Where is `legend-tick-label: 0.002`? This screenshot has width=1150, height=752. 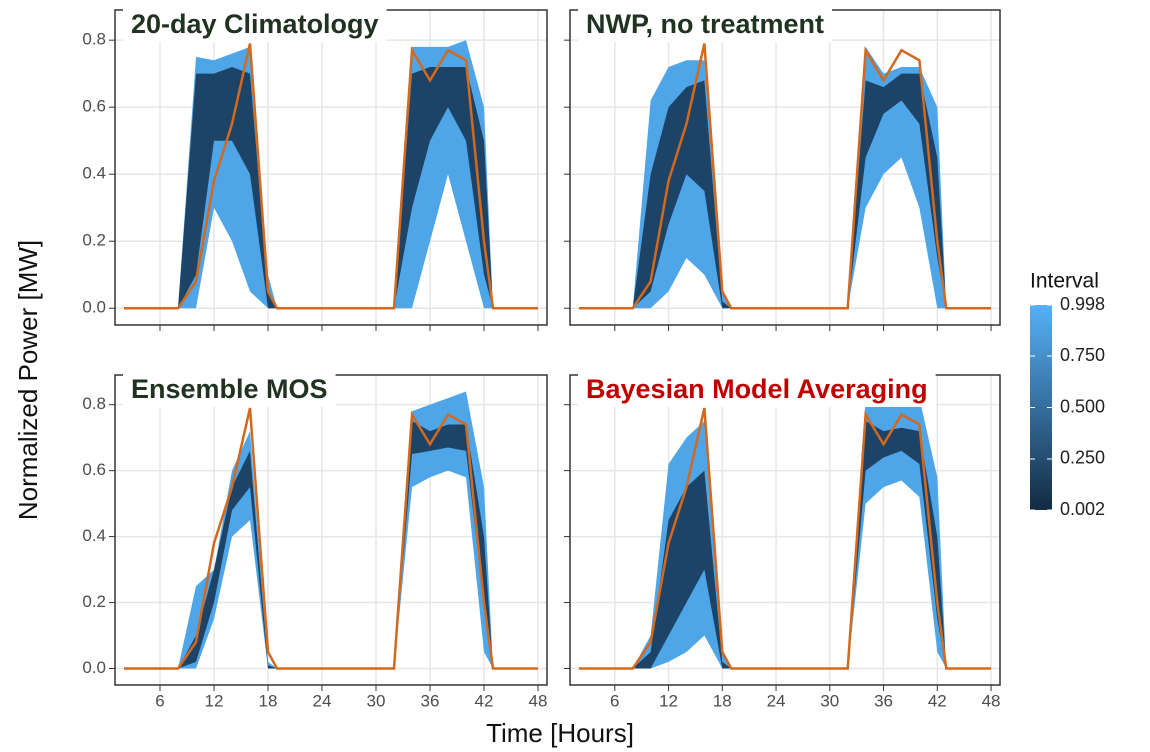
legend-tick-label: 0.002 is located at coordinates (1082, 509).